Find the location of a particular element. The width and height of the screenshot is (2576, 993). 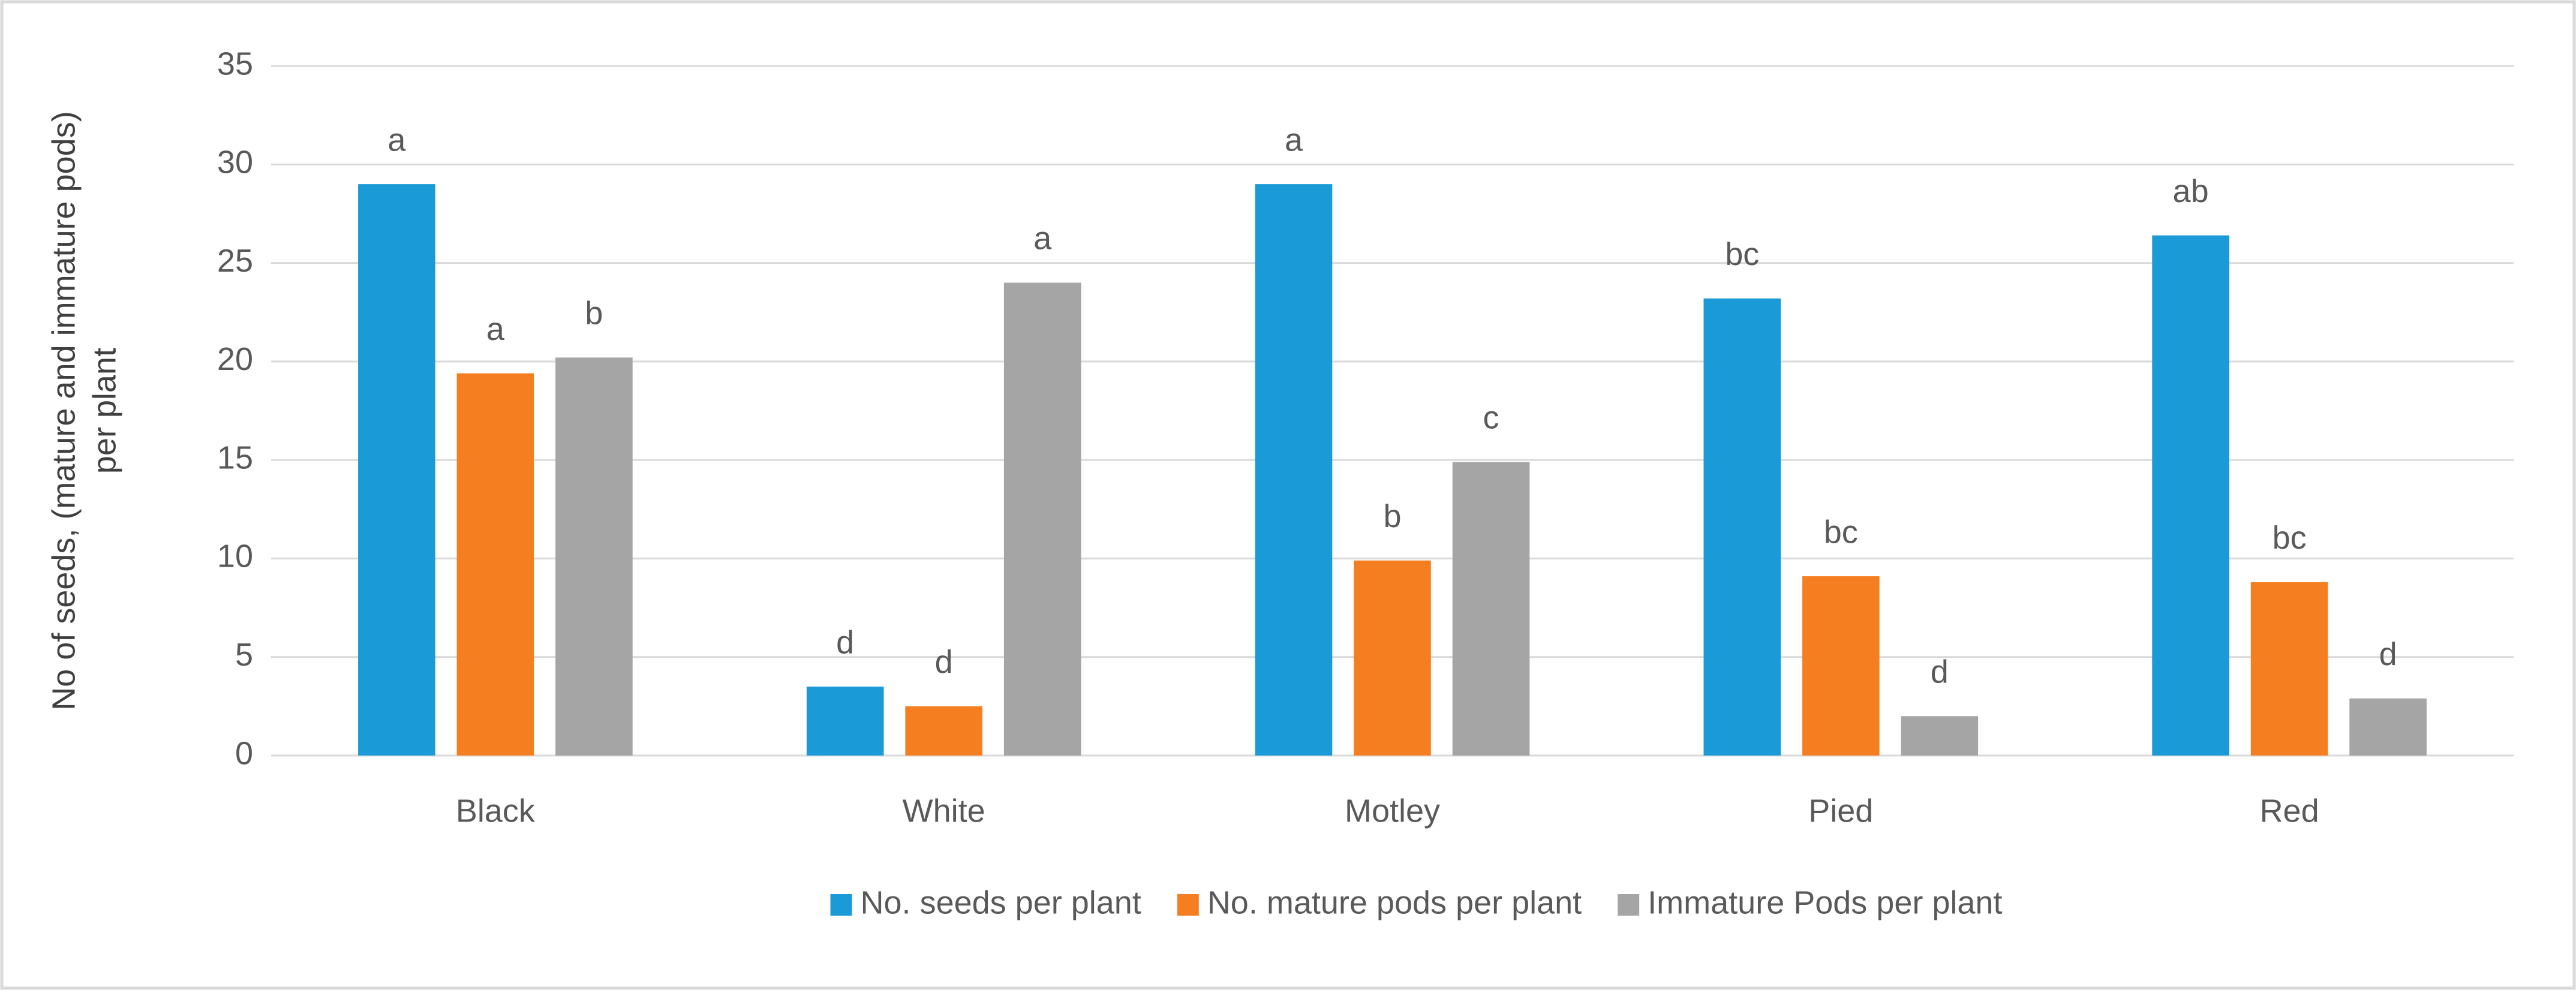

value-label: ab is located at coordinates (2191, 191).